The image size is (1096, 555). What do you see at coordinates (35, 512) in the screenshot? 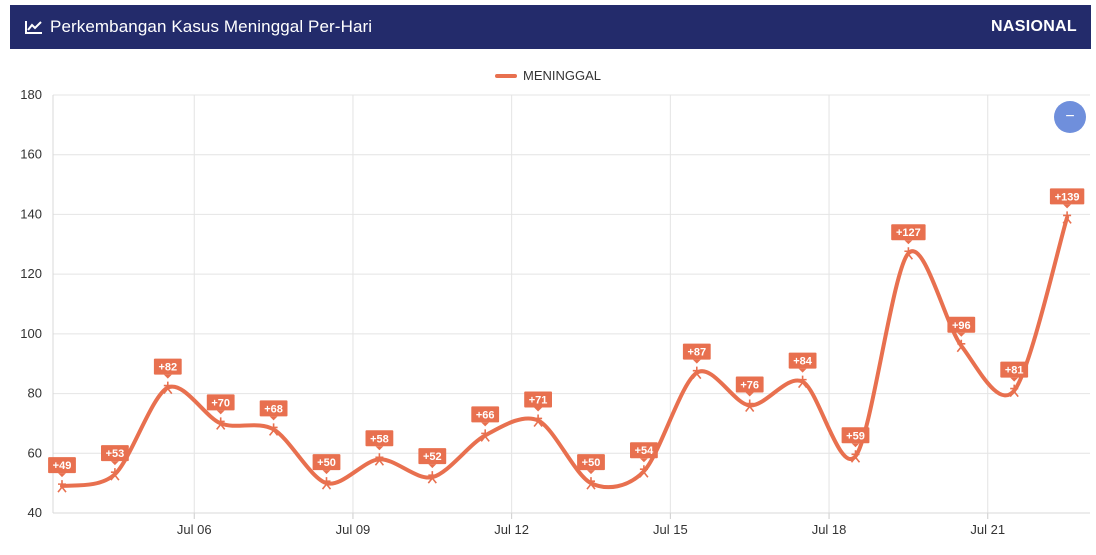
I see `y-tick-label: 40` at bounding box center [35, 512].